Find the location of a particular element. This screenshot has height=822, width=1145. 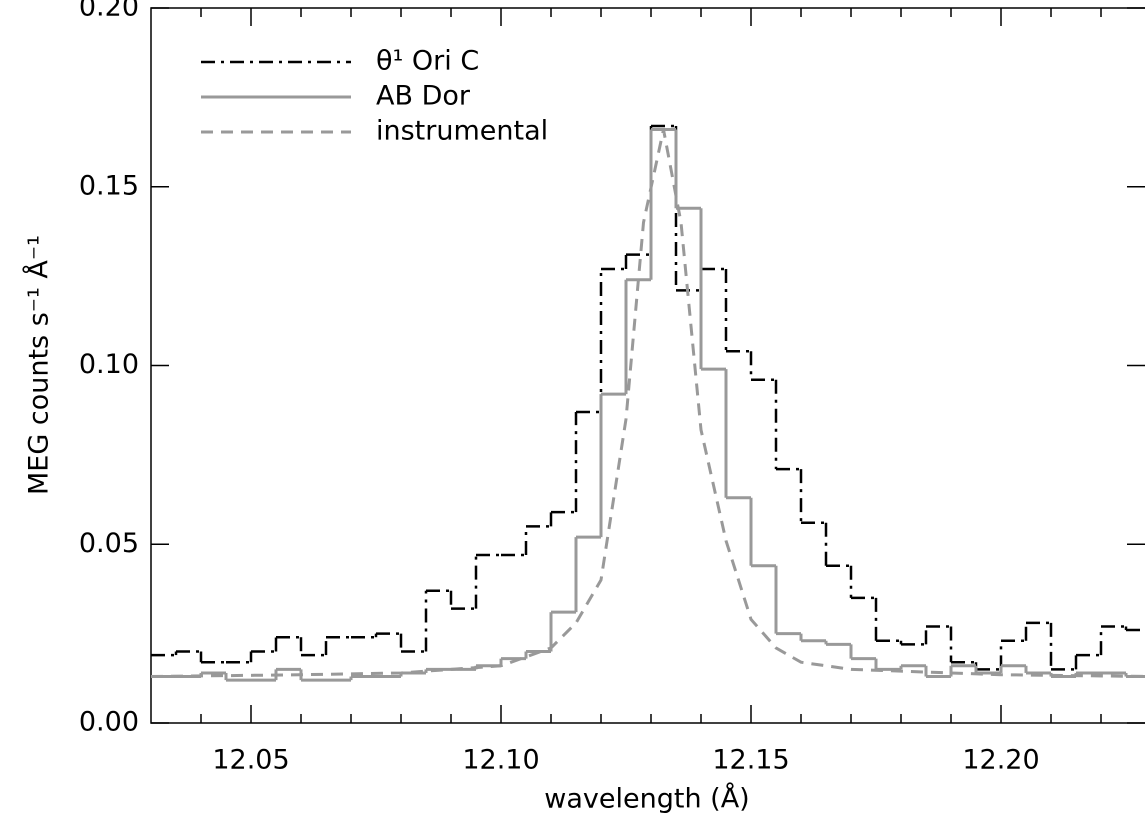

x-axis-label: wavelength (Å) is located at coordinates (646, 799).